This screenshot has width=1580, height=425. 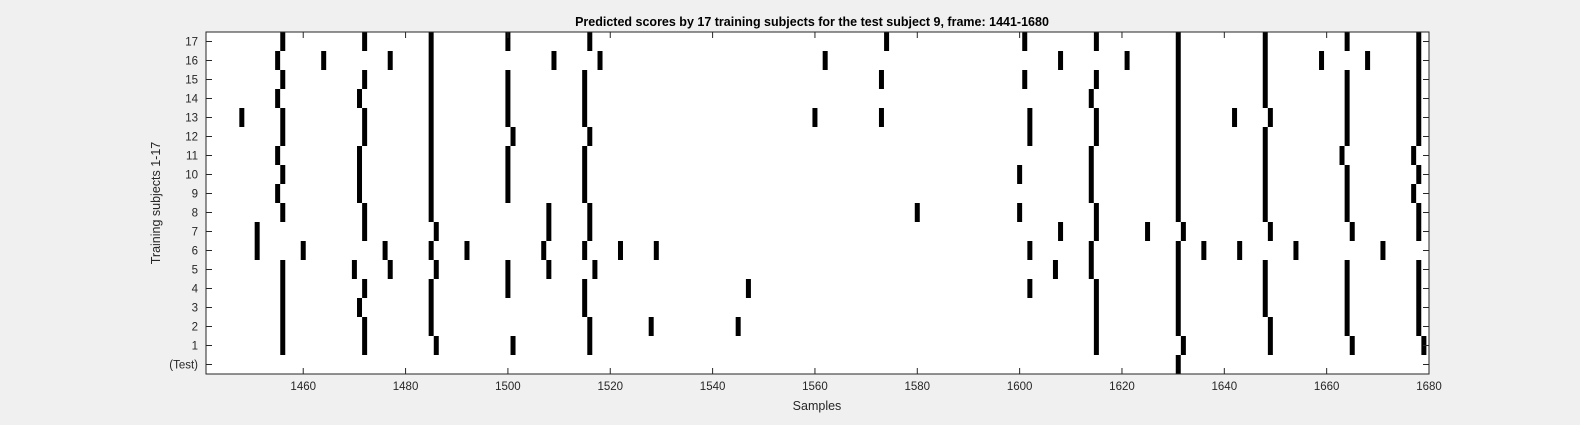 I want to click on y-tick-label: 4, so click(x=195, y=290).